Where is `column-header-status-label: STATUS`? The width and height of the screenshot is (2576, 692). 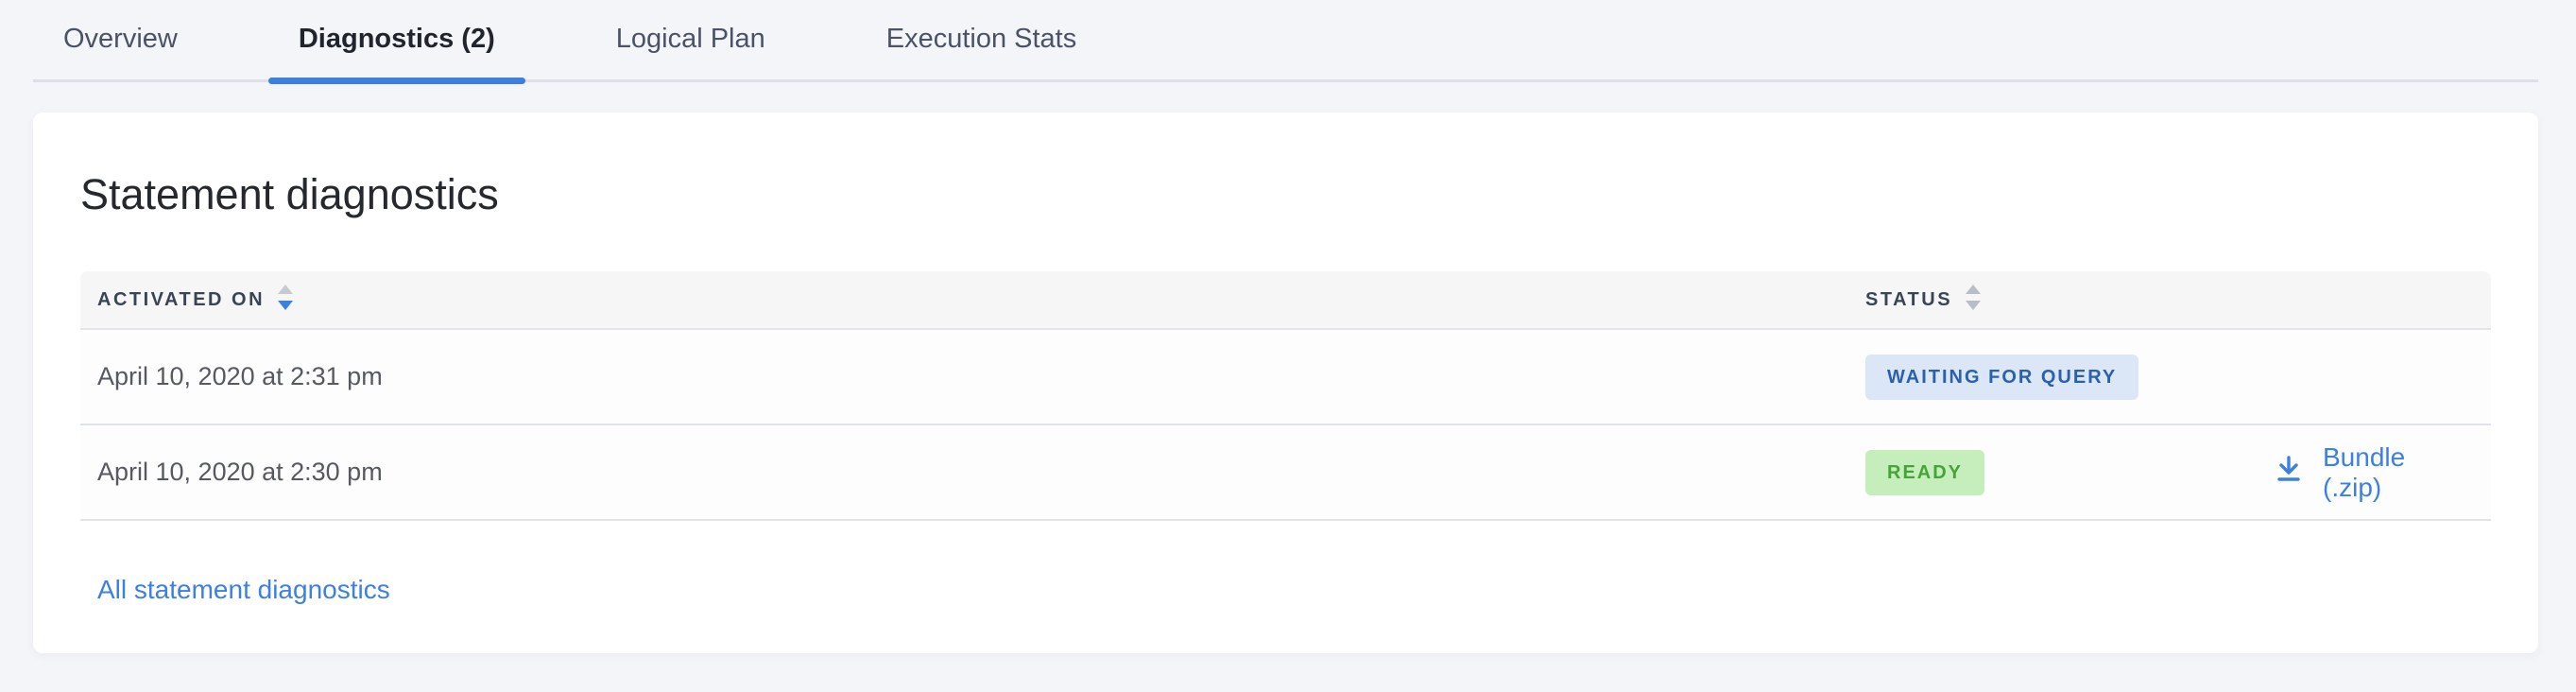 column-header-status-label: STATUS is located at coordinates (1909, 299).